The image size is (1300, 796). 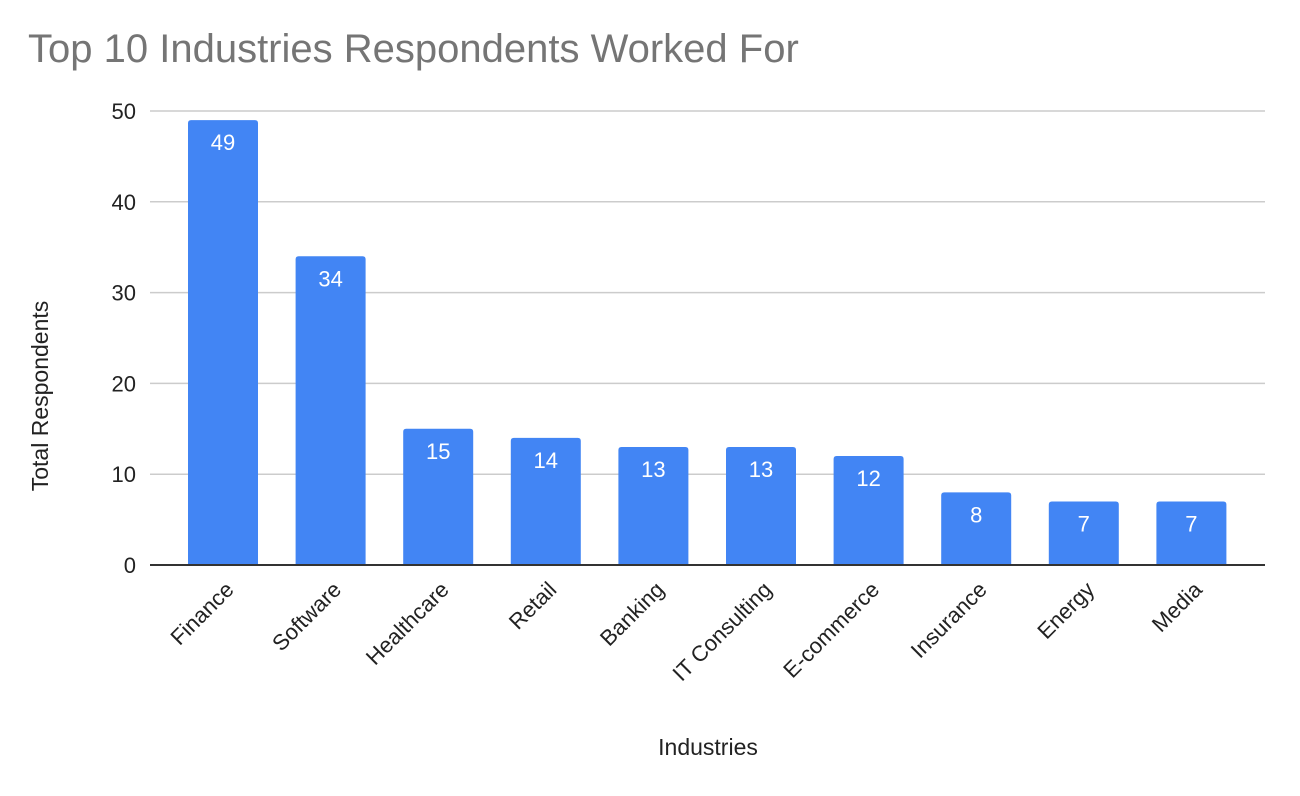 I want to click on bar-value-label: 8, so click(x=976, y=514).